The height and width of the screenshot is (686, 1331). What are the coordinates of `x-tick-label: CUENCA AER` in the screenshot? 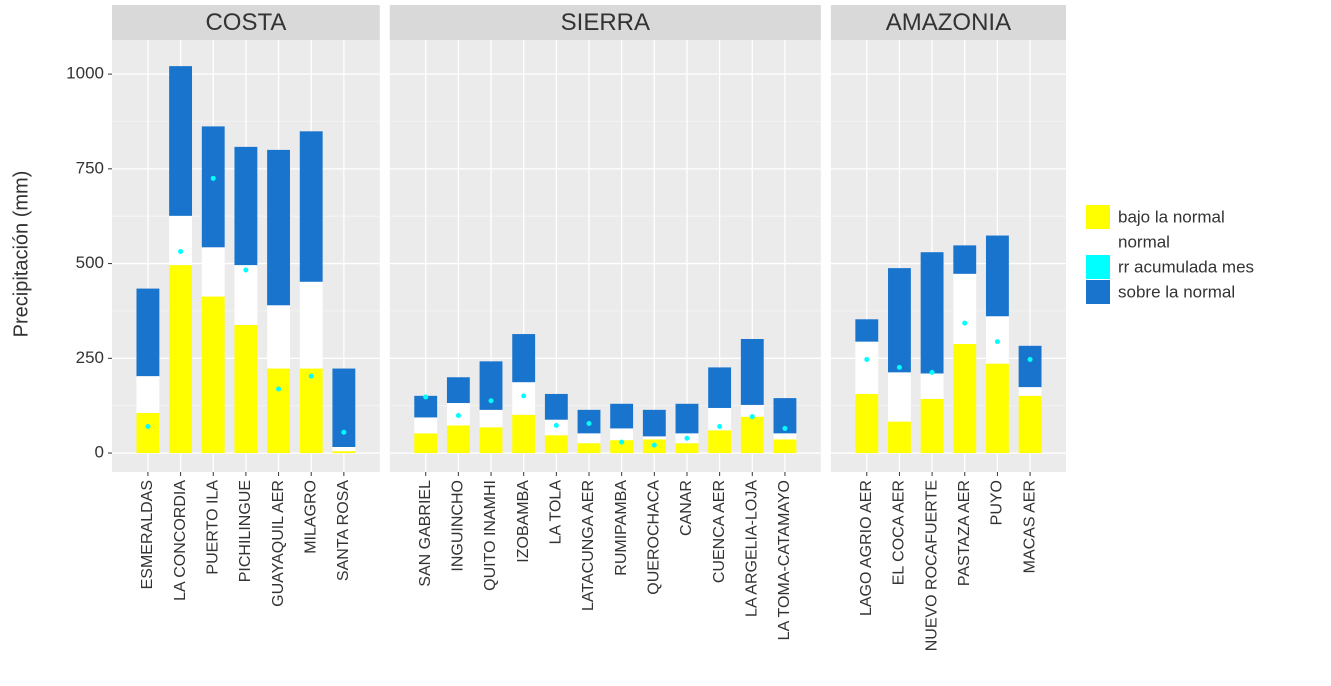 It's located at (719, 531).